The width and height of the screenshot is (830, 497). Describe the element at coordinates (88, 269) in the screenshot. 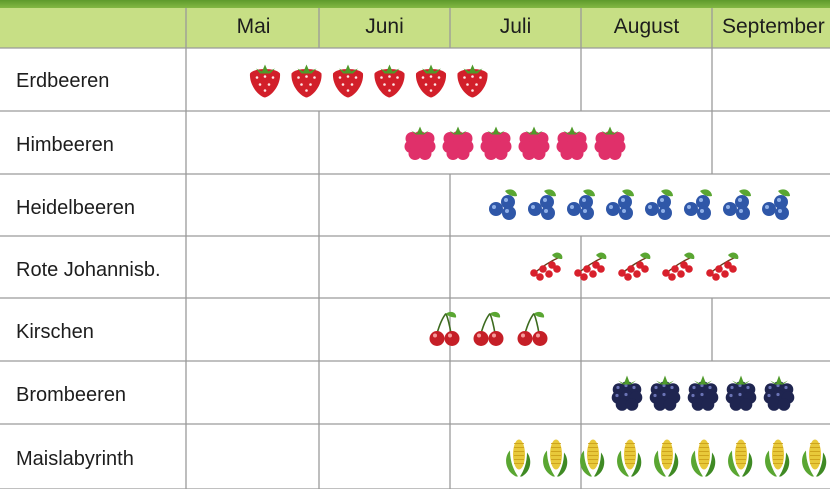

I see `row-label-rote-johannisbeeren: Rote Johannisb.` at that location.